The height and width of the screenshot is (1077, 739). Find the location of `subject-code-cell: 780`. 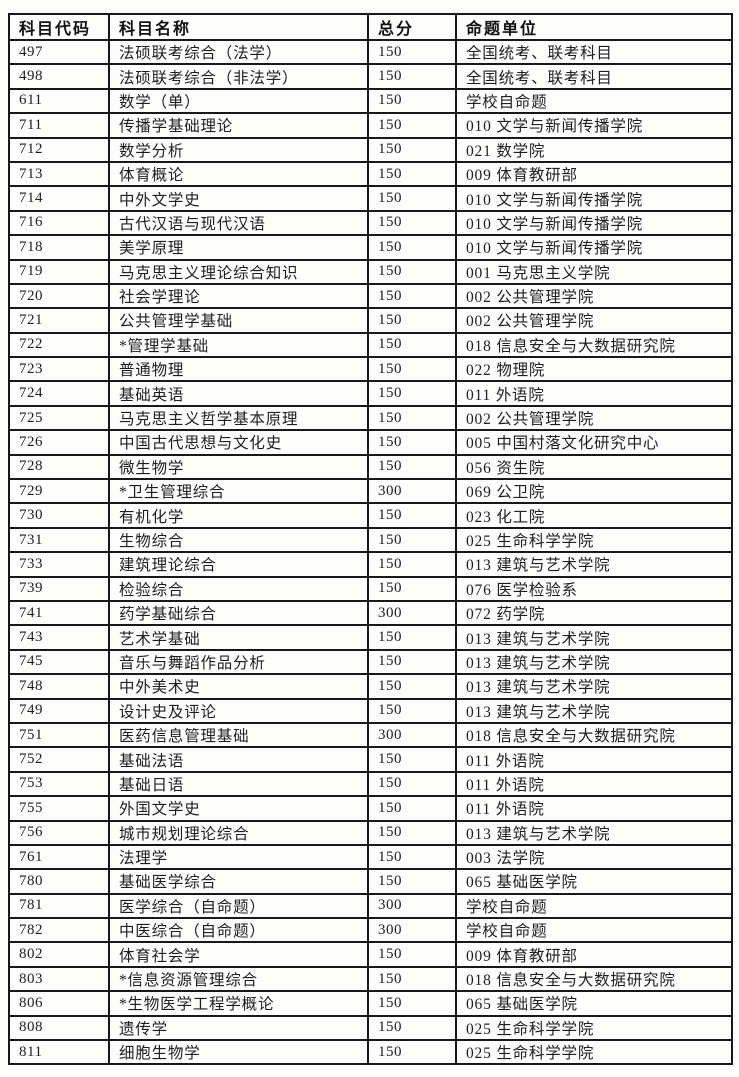

subject-code-cell: 780 is located at coordinates (59, 881).